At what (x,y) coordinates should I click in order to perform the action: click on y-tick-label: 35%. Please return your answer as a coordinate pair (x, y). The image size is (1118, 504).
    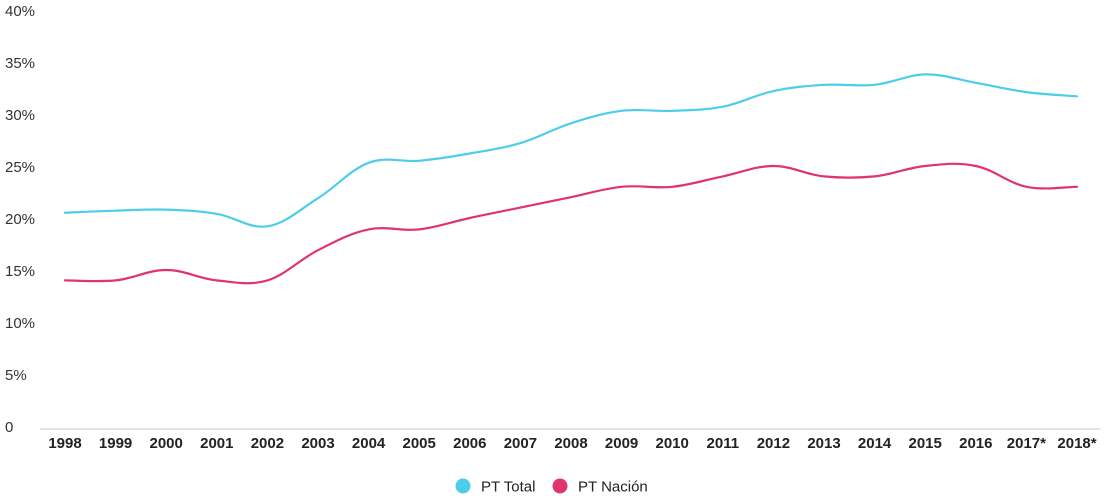
    Looking at the image, I should click on (20, 63).